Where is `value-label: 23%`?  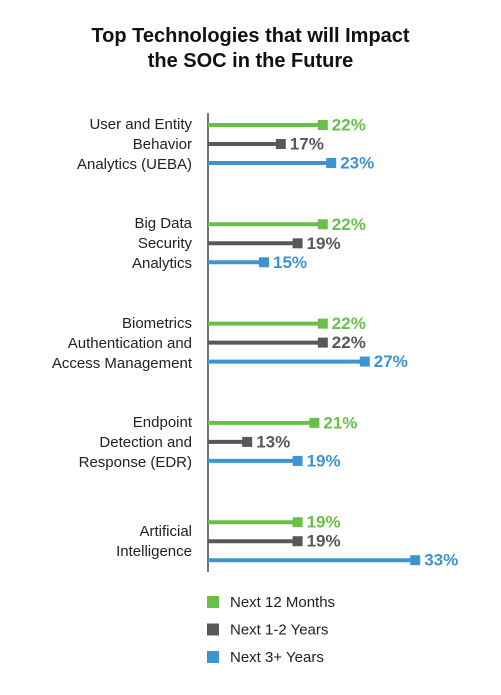
value-label: 23% is located at coordinates (357, 162).